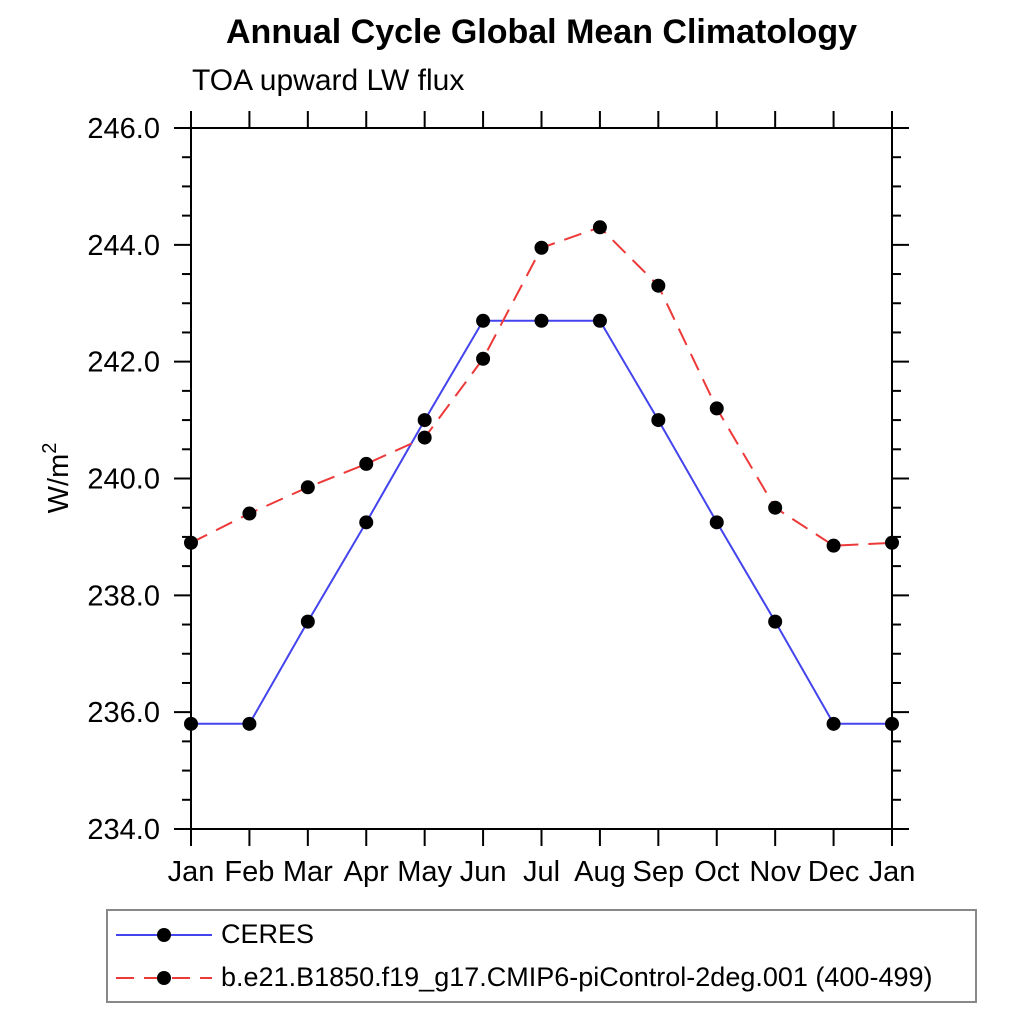  I want to click on chart-title: Annual Cycle Global Mean Climatology, so click(541, 32).